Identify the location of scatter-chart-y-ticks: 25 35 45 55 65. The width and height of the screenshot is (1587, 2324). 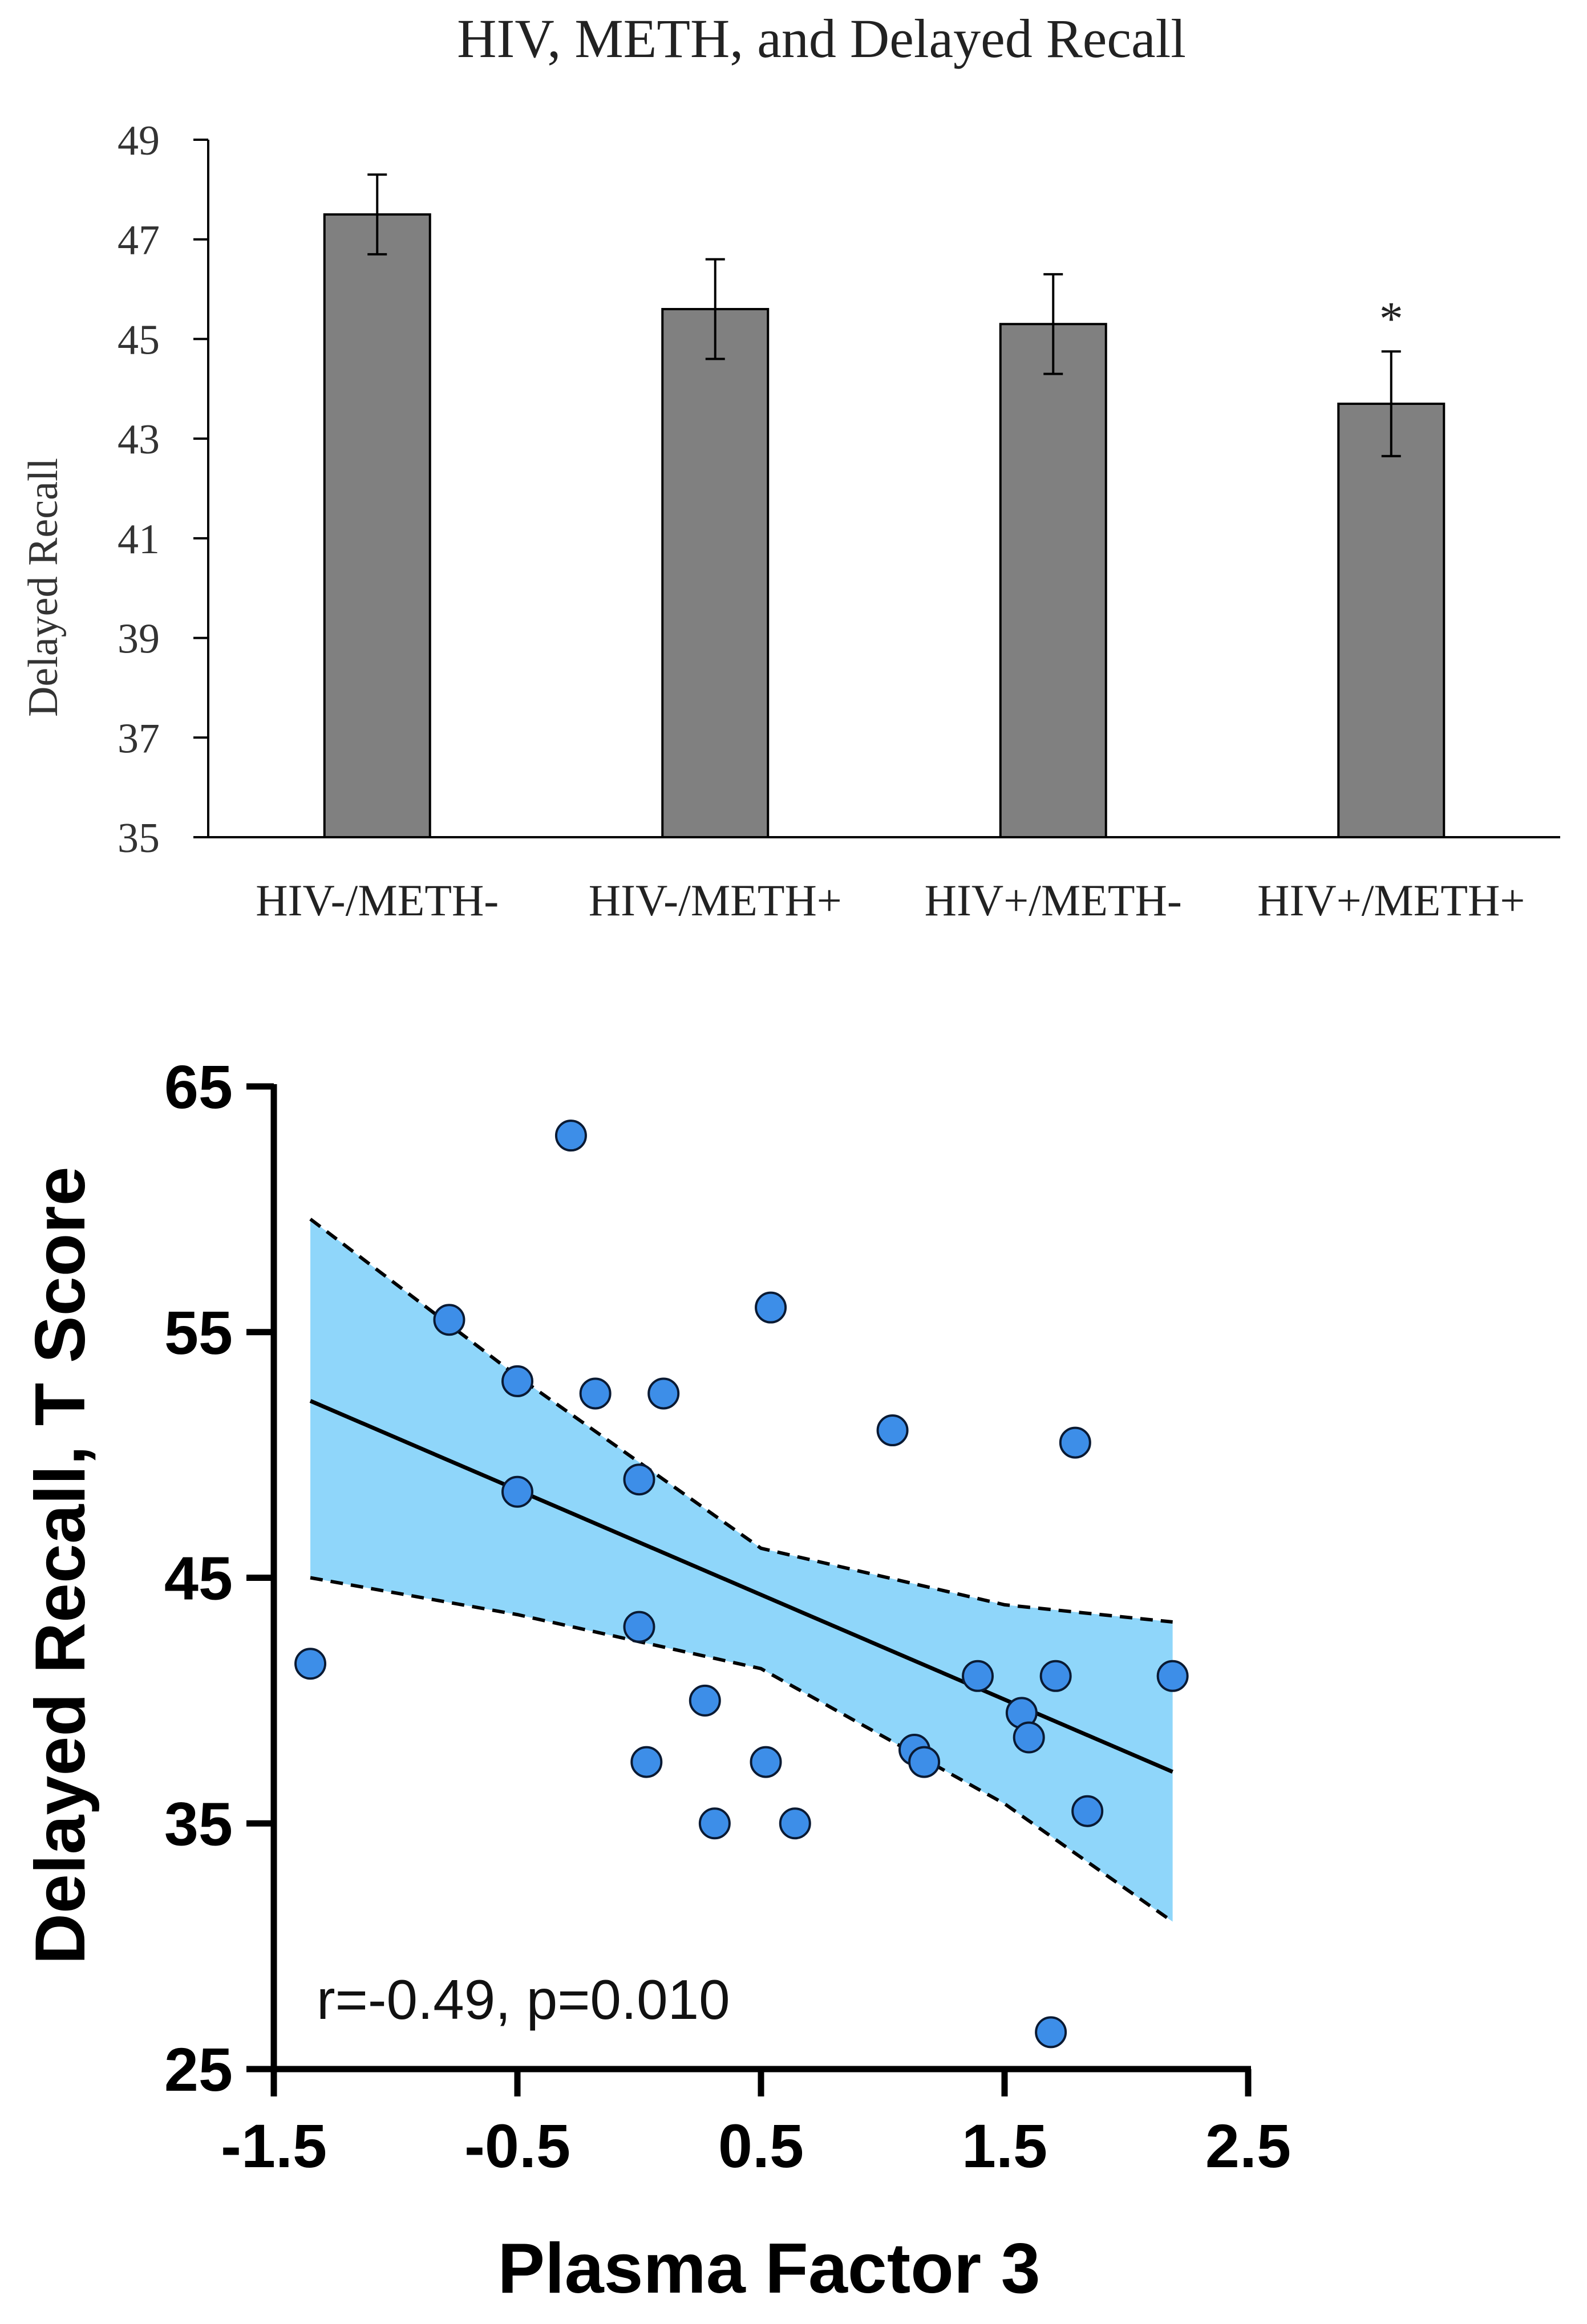
(219, 1578).